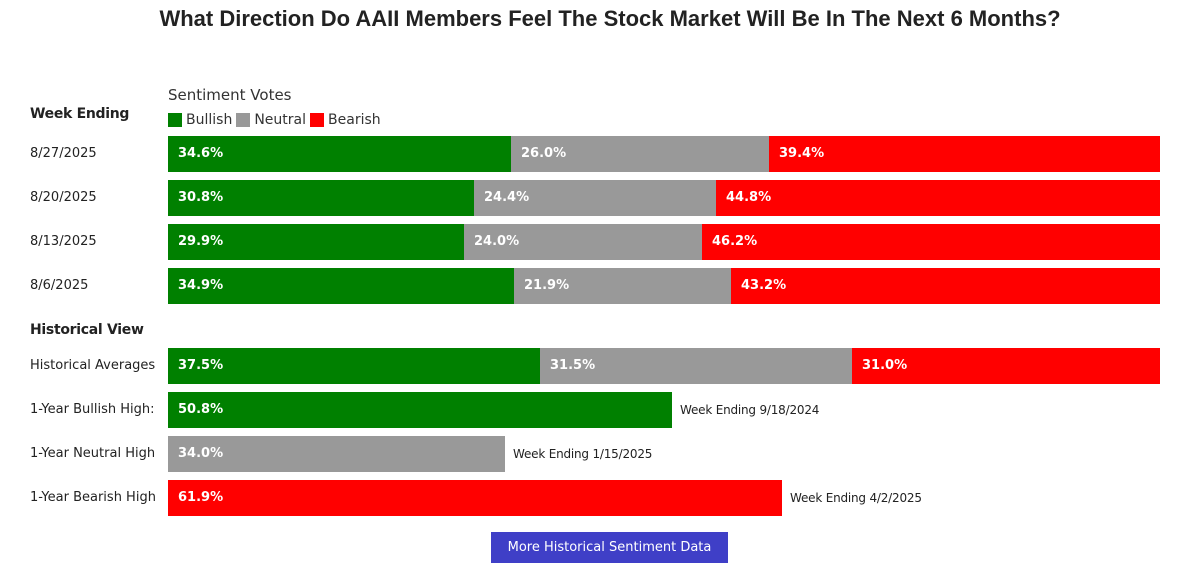 This screenshot has height=588, width=1200. What do you see at coordinates (316, 242) in the screenshot?
I see `bar-segment-bullish: 29.9%` at bounding box center [316, 242].